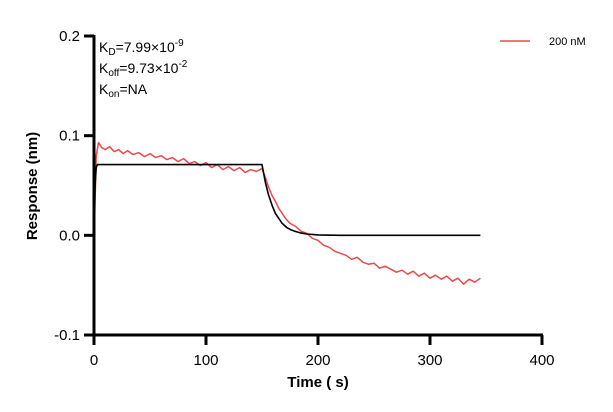 This screenshot has width=613, height=412. Describe the element at coordinates (543, 42) in the screenshot. I see `legend: 200 nM` at that location.